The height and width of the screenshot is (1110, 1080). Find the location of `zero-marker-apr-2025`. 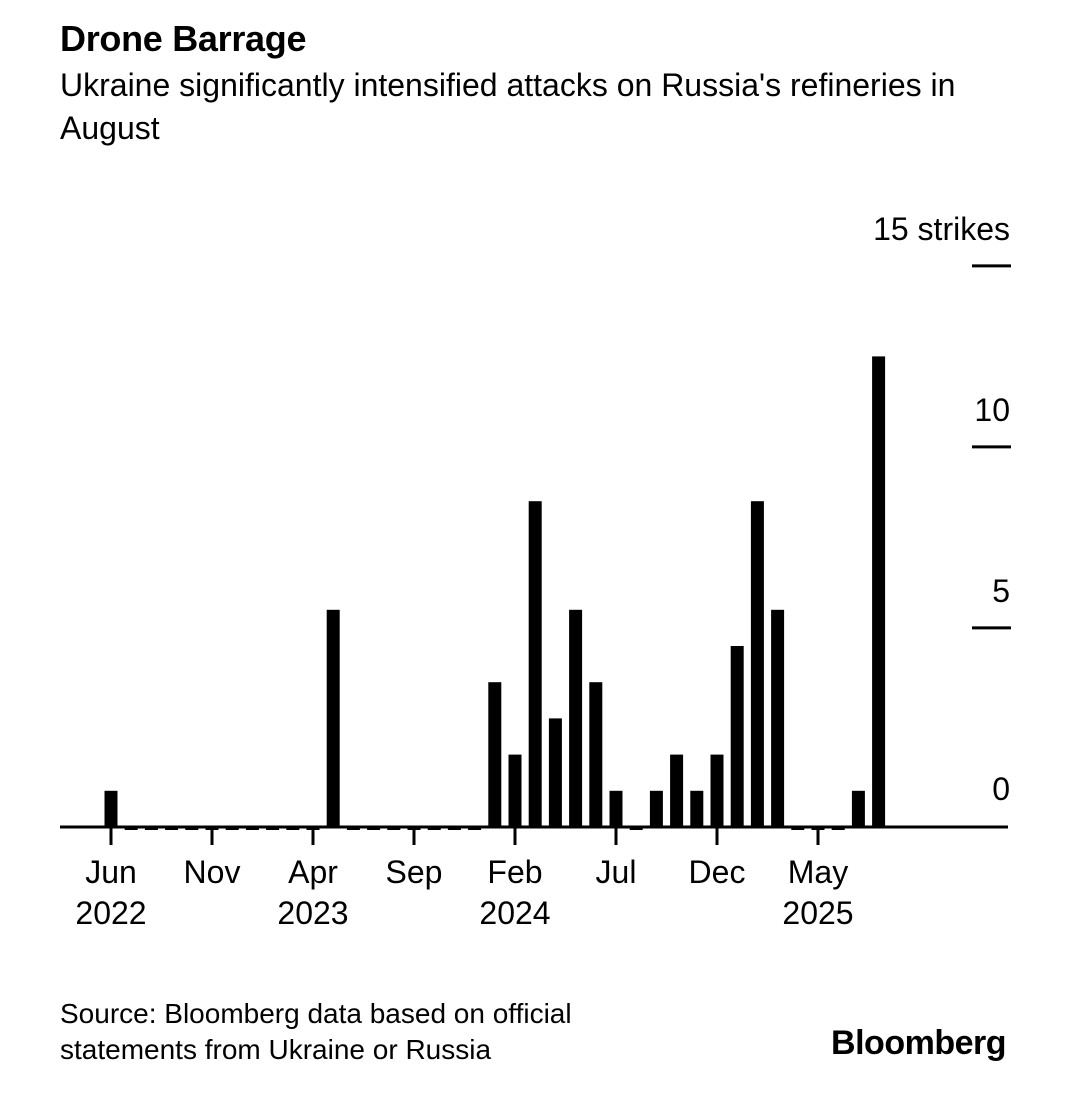

zero-marker-apr-2025 is located at coordinates (798, 829).